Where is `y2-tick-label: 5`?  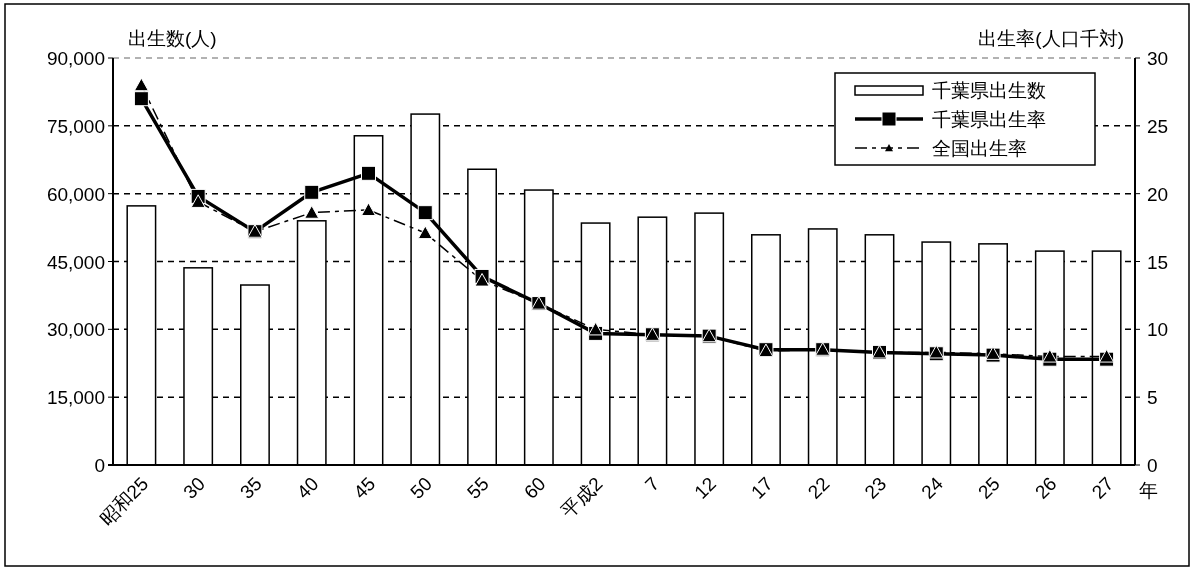
y2-tick-label: 5 is located at coordinates (1152, 398).